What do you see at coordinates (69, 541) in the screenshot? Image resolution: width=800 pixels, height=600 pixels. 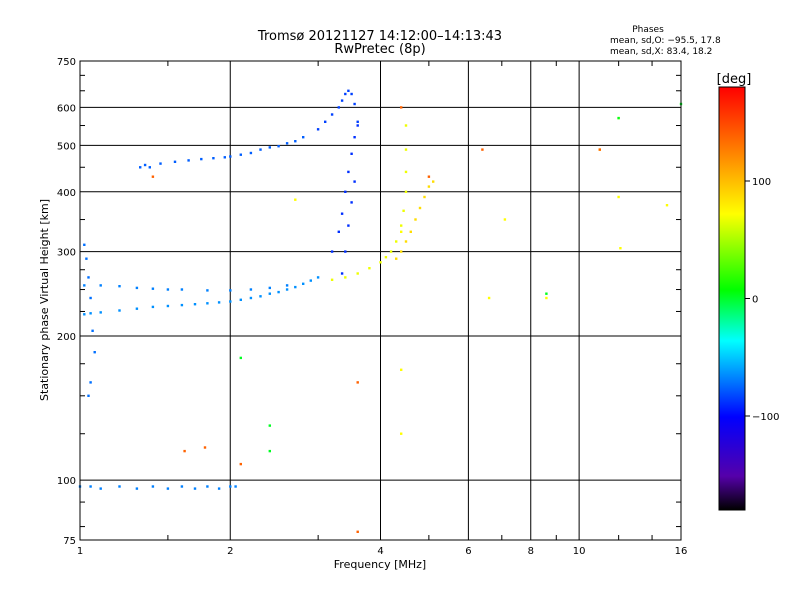 I see `y-tick-label: 75` at bounding box center [69, 541].